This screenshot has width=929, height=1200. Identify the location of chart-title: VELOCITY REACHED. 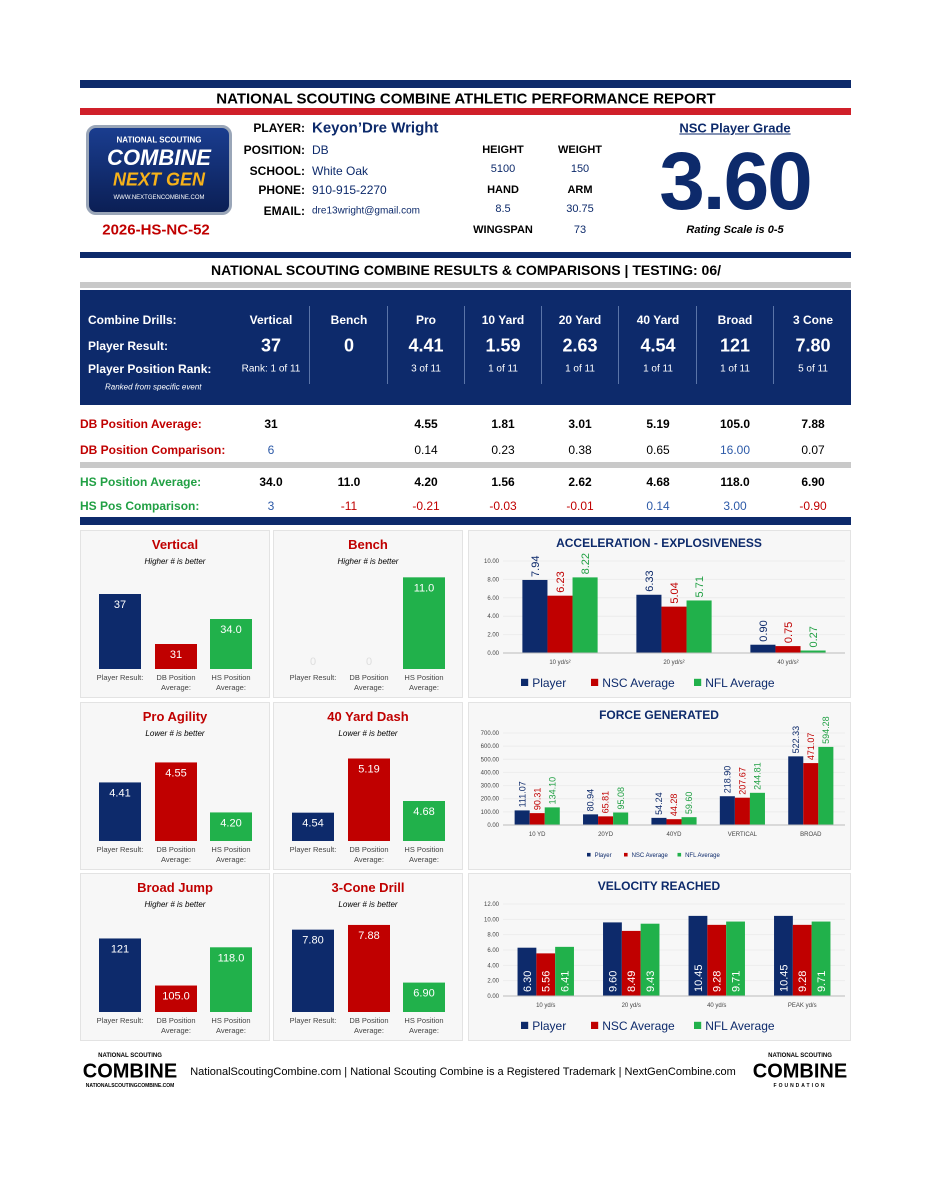
(659, 886).